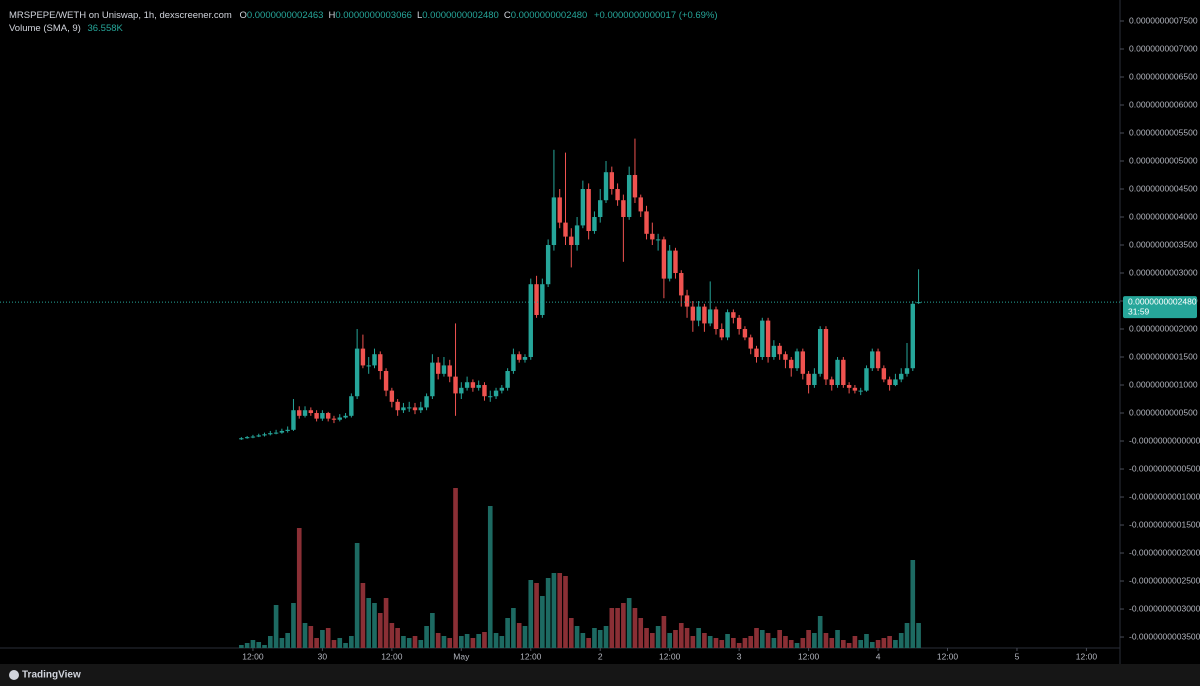 This screenshot has width=1200, height=686. What do you see at coordinates (105, 28) in the screenshot?
I see `volume-value: 36.558K` at bounding box center [105, 28].